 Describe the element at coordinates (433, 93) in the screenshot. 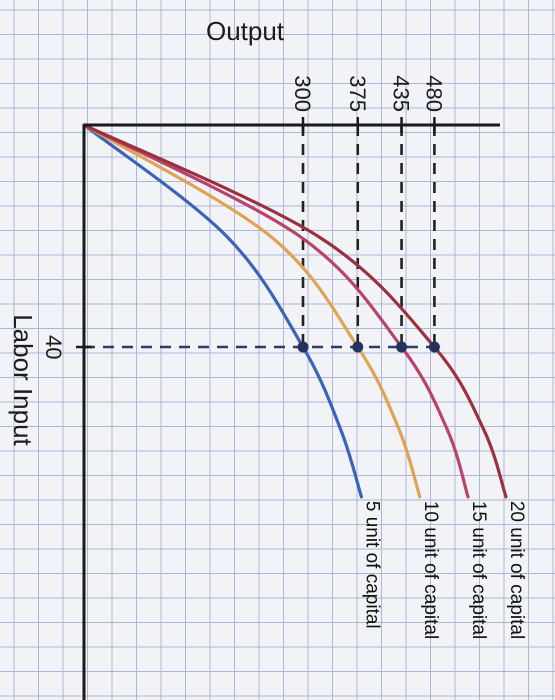

I see `tick-label-output-480: 480` at that location.